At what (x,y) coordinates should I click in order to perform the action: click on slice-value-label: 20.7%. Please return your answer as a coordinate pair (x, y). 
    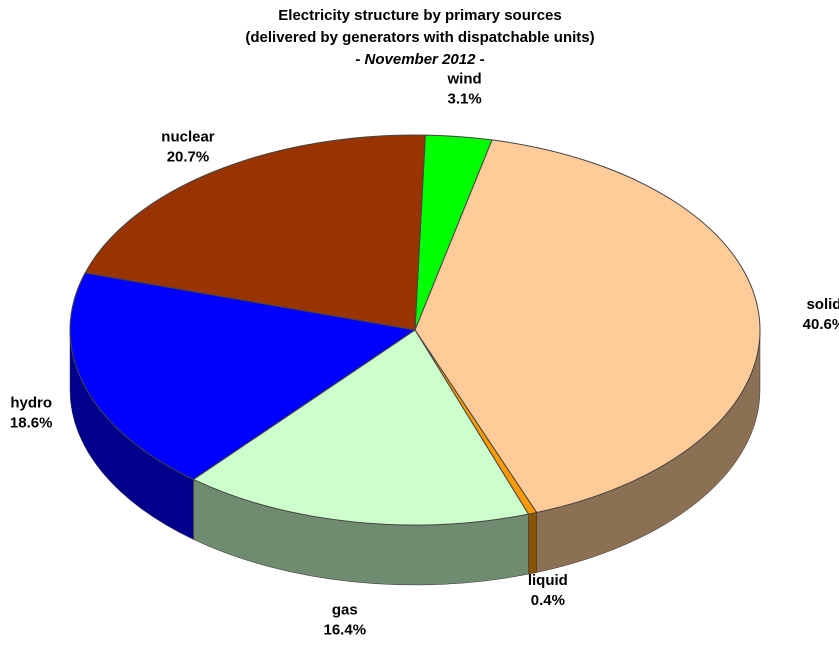
    Looking at the image, I should click on (188, 157).